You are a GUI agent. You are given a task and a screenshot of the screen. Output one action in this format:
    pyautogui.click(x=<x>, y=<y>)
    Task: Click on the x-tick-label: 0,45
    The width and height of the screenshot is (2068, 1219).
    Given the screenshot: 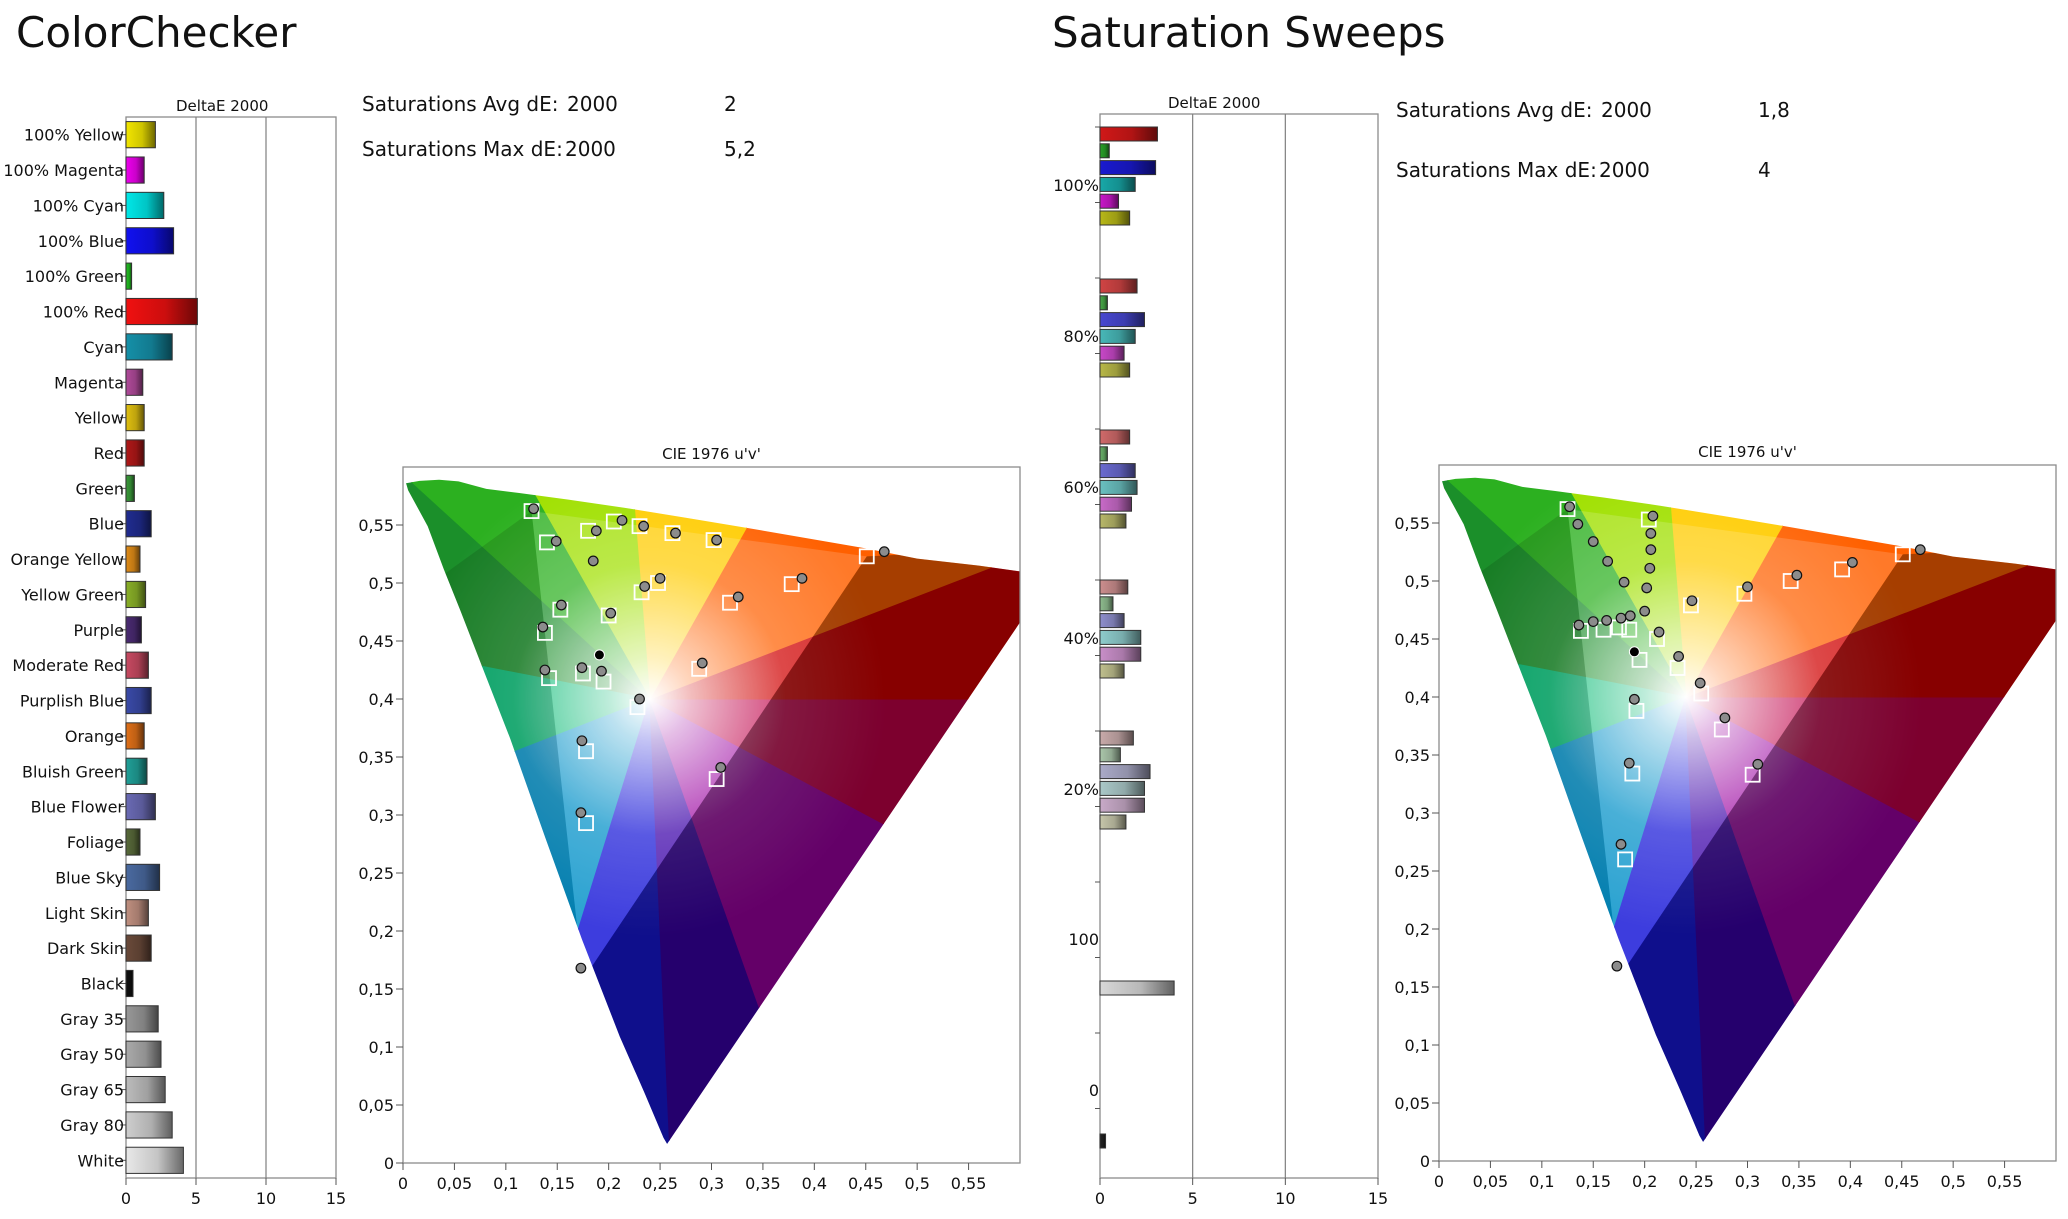 What is the action you would take?
    pyautogui.click(x=1902, y=1181)
    